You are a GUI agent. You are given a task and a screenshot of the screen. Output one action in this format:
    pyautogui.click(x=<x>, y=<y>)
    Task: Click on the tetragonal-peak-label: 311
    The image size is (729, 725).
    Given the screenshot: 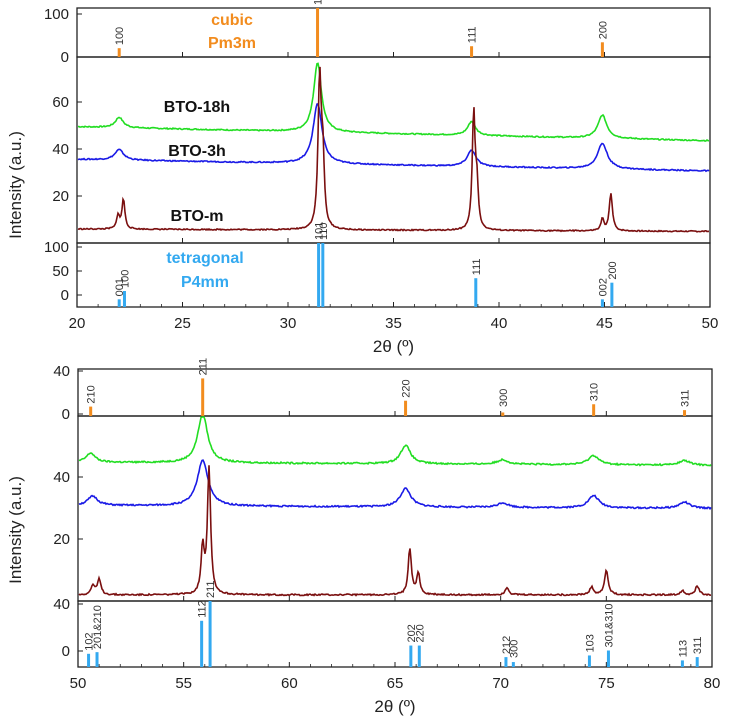 What is the action you would take?
    pyautogui.click(x=698, y=646)
    